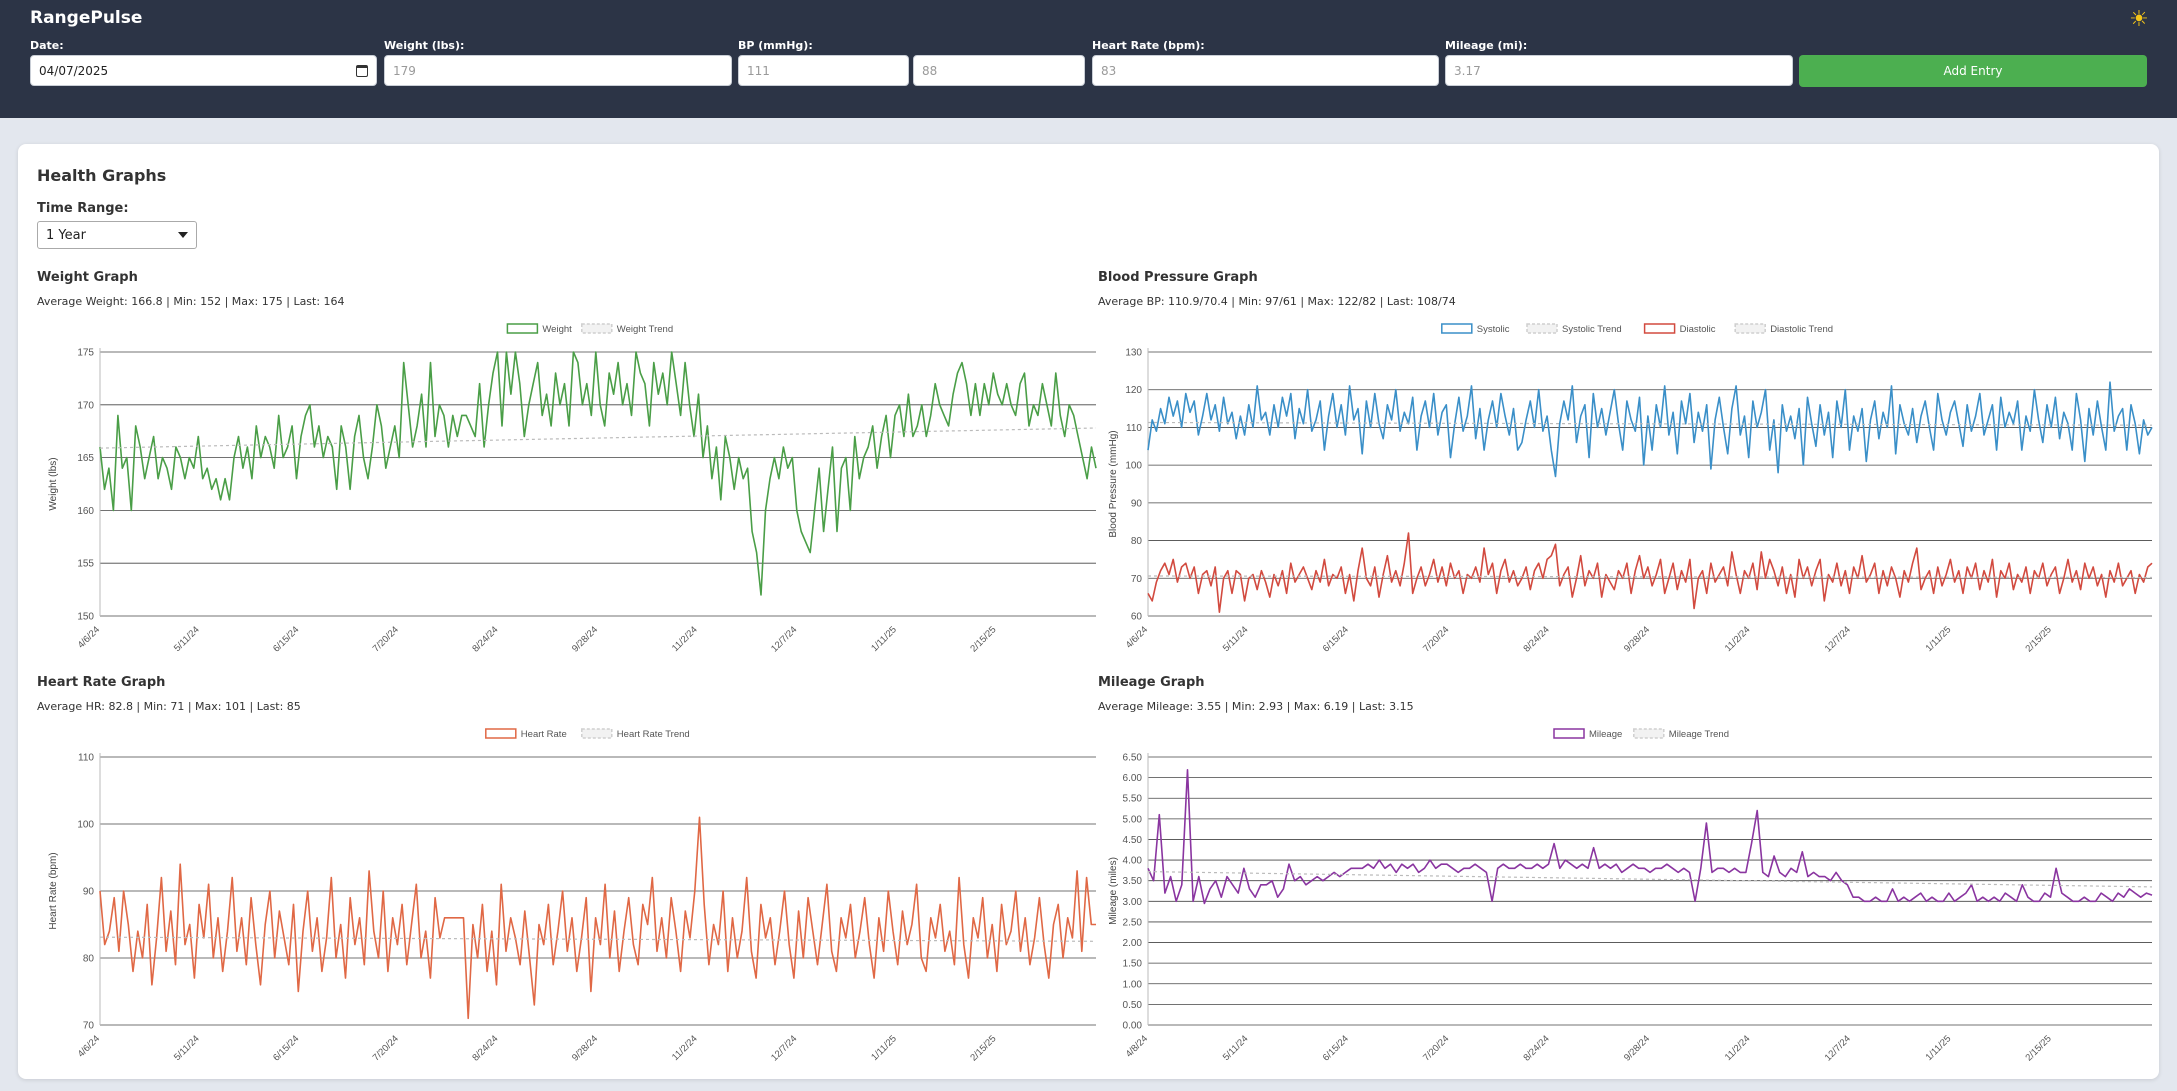 Image resolution: width=2177 pixels, height=1091 pixels. Describe the element at coordinates (598, 438) in the screenshot. I see `weight-trend-line` at that location.